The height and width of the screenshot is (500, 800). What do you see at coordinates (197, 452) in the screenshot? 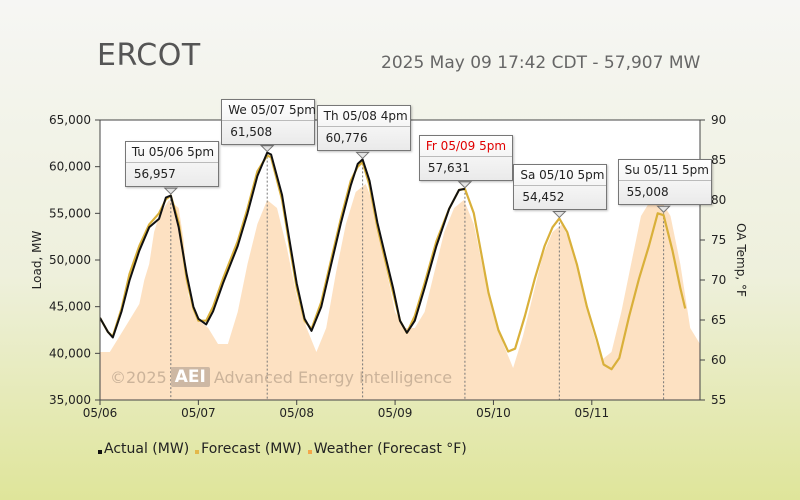
I see `legend-swatch-forecast` at bounding box center [197, 452].